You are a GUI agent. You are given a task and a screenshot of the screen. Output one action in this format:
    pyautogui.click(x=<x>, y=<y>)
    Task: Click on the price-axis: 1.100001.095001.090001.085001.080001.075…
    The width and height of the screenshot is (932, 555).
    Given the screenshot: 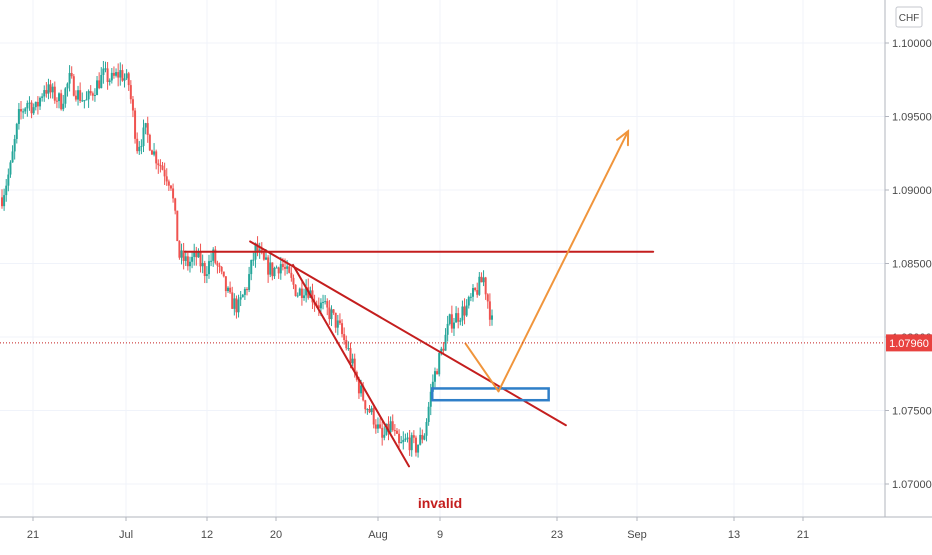 What is the action you would take?
    pyautogui.click(x=908, y=258)
    